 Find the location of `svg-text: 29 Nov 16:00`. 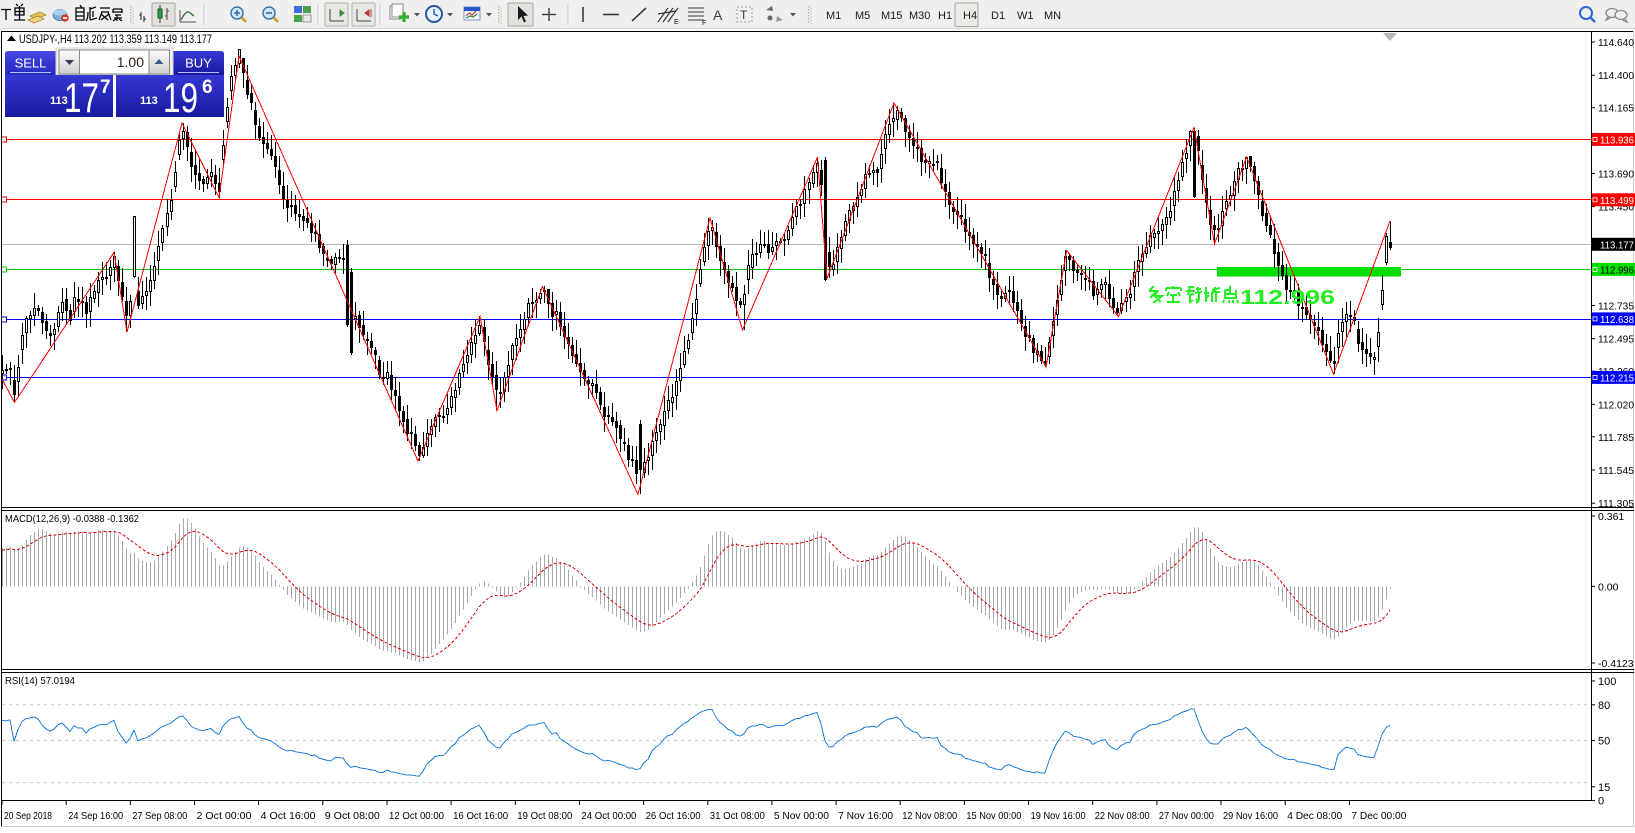

svg-text: 29 Nov 16:00 is located at coordinates (1250, 816).